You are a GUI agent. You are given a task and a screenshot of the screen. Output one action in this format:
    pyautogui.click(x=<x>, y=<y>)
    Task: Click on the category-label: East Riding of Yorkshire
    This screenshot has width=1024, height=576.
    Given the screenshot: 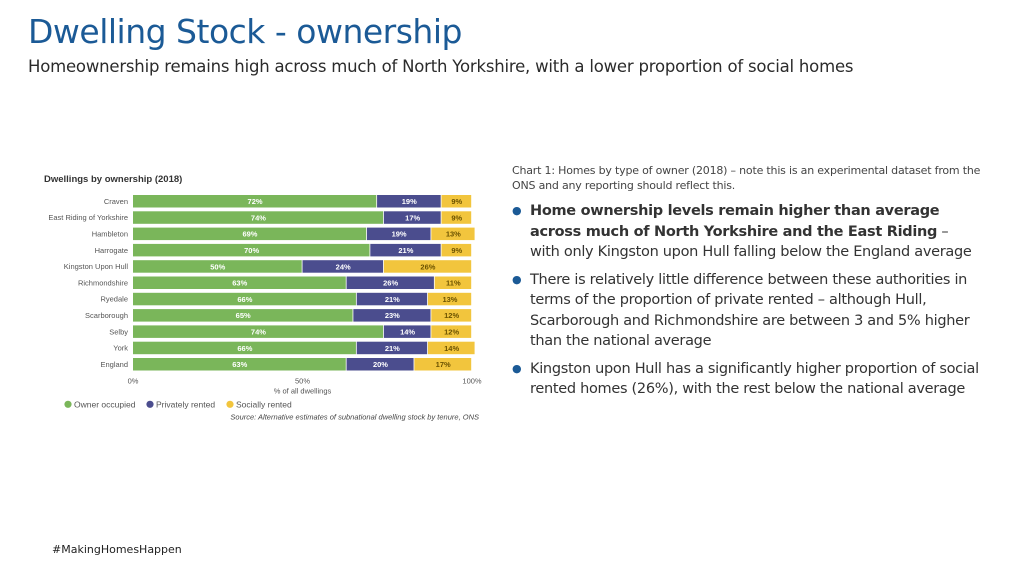 What is the action you would take?
    pyautogui.click(x=88, y=217)
    